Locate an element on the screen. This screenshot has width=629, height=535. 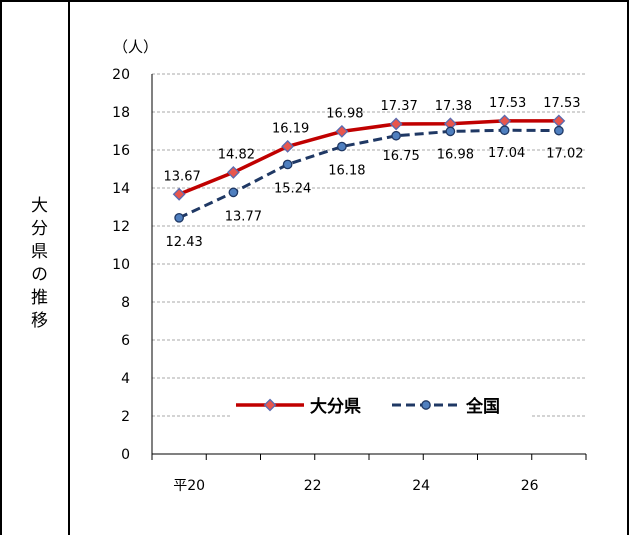
data-label: 15.24 is located at coordinates (292, 188).